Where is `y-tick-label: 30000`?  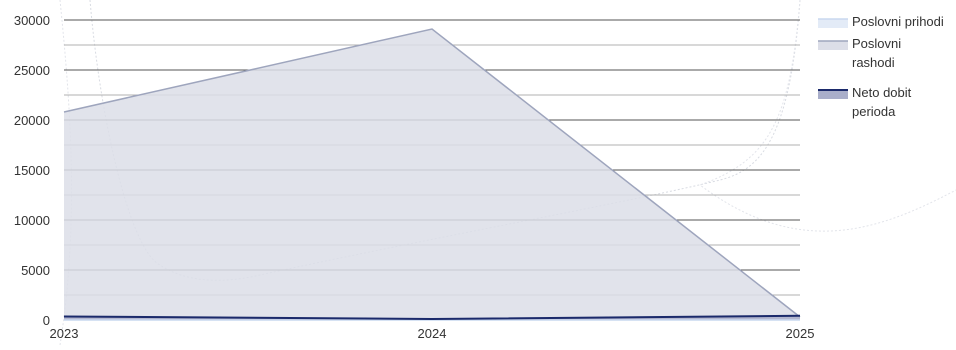
y-tick-label: 30000 is located at coordinates (32, 20).